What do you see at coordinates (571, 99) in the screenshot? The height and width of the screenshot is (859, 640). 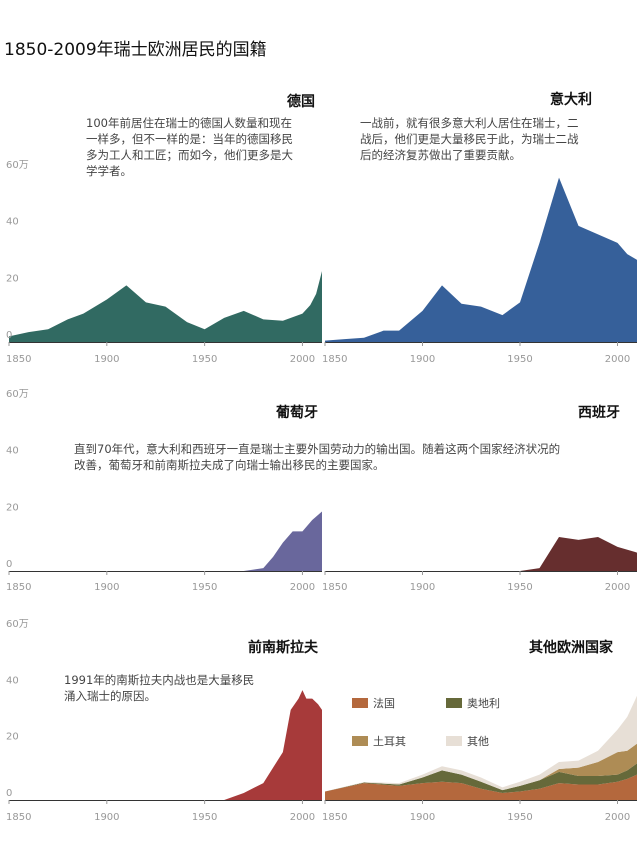 I see `panel-title: 意大利` at bounding box center [571, 99].